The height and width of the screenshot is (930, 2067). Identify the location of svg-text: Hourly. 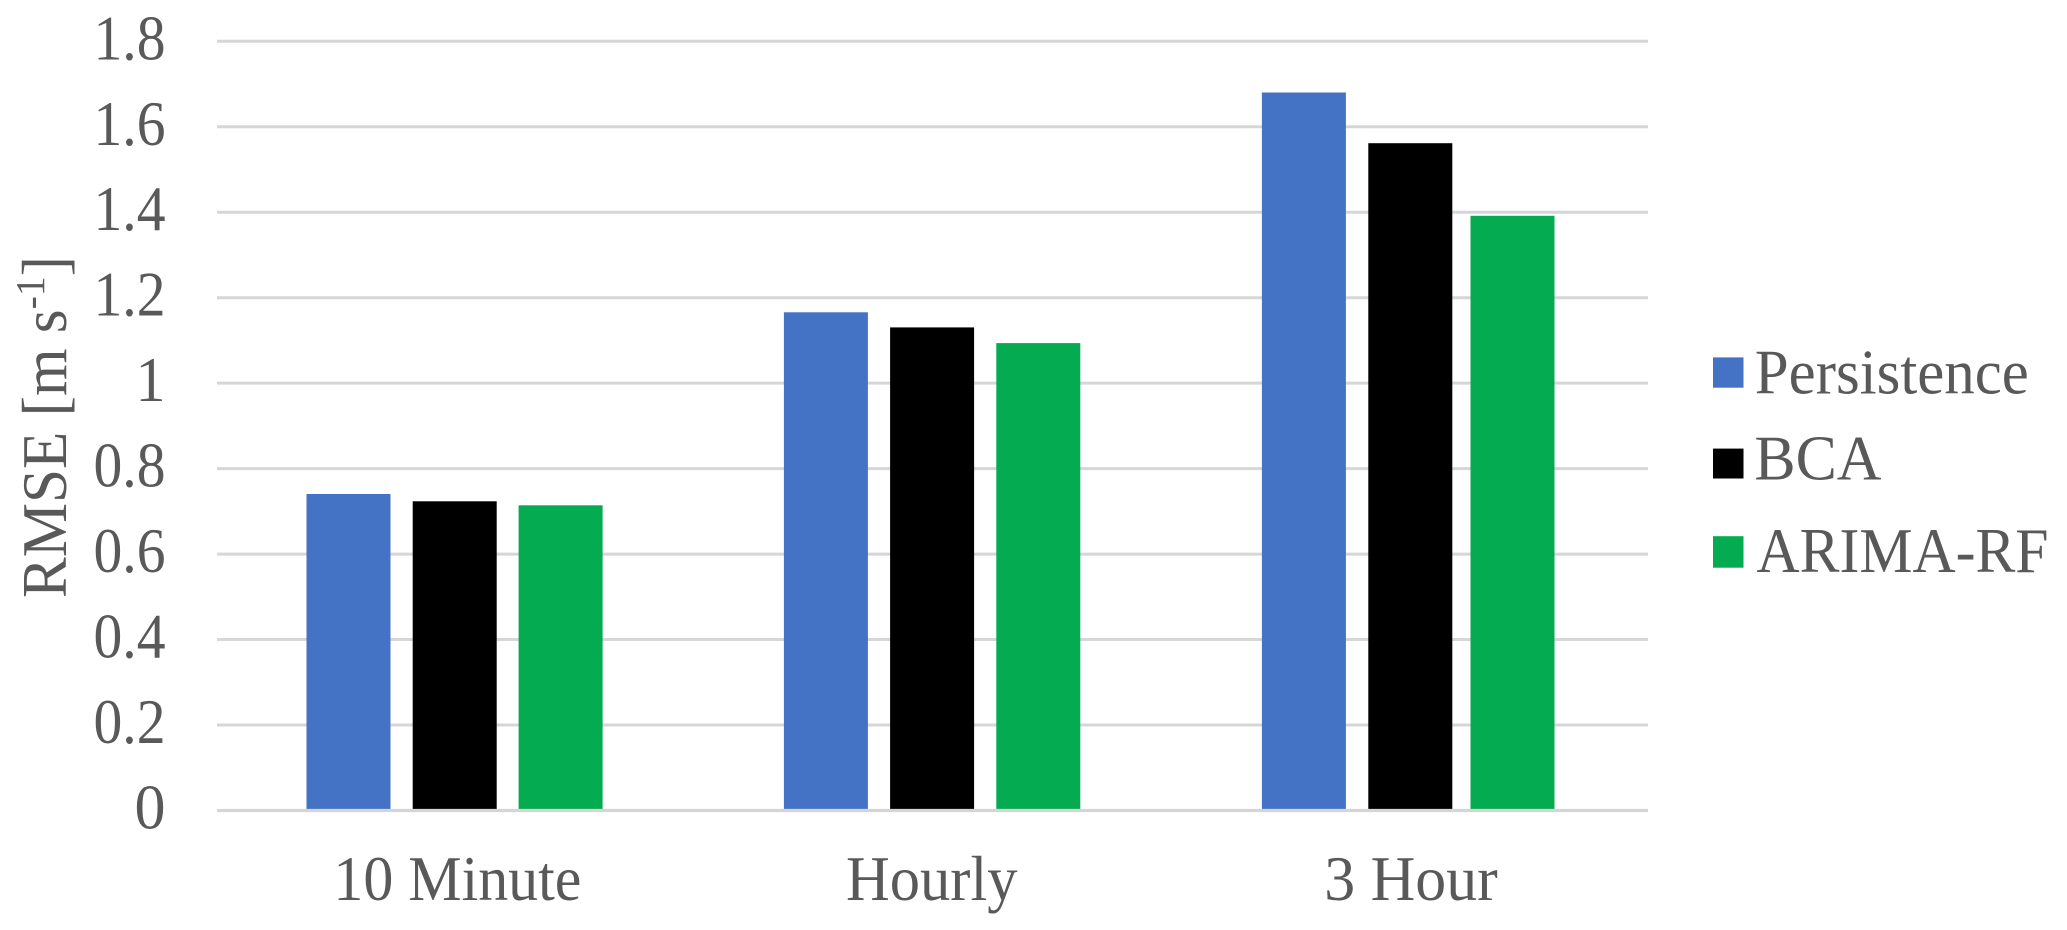
(932, 878).